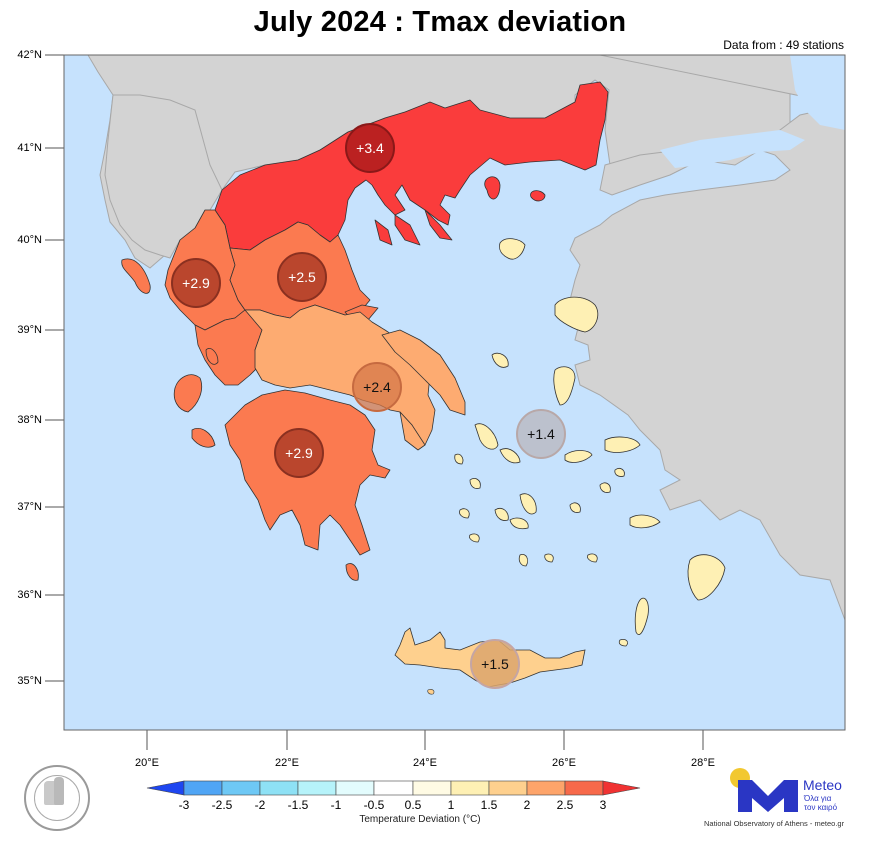  Describe the element at coordinates (564, 763) in the screenshot. I see `lon-tick-26: 26°E` at that location.